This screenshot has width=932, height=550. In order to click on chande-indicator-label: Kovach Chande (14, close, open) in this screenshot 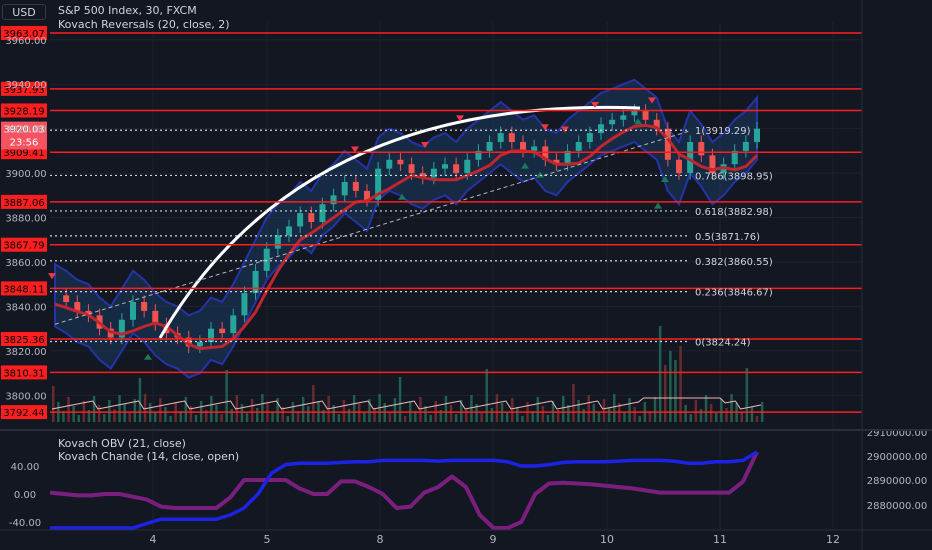, I will do `click(149, 456)`.